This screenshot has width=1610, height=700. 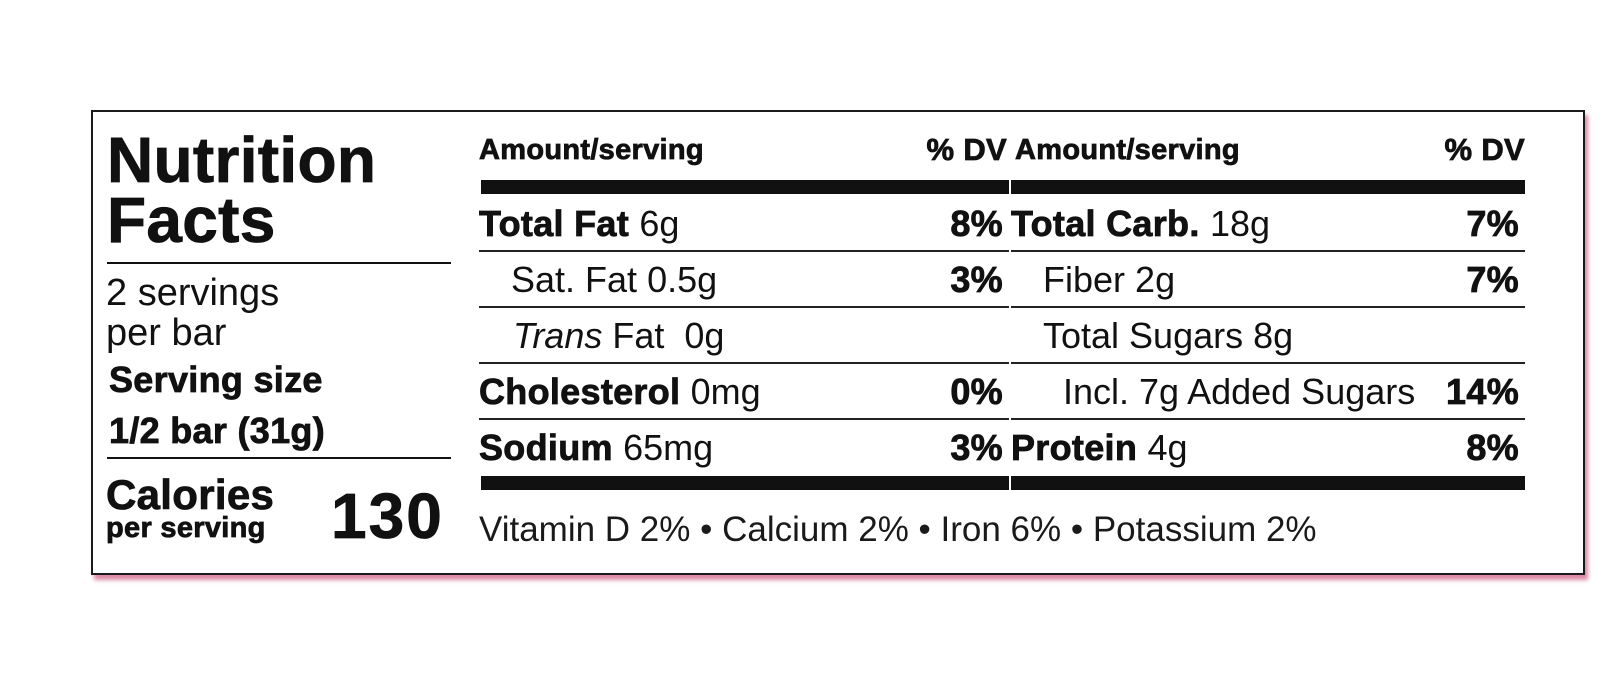 What do you see at coordinates (744, 448) in the screenshot?
I see `nutrient-row-sodium: Sodium 65mg 3%` at bounding box center [744, 448].